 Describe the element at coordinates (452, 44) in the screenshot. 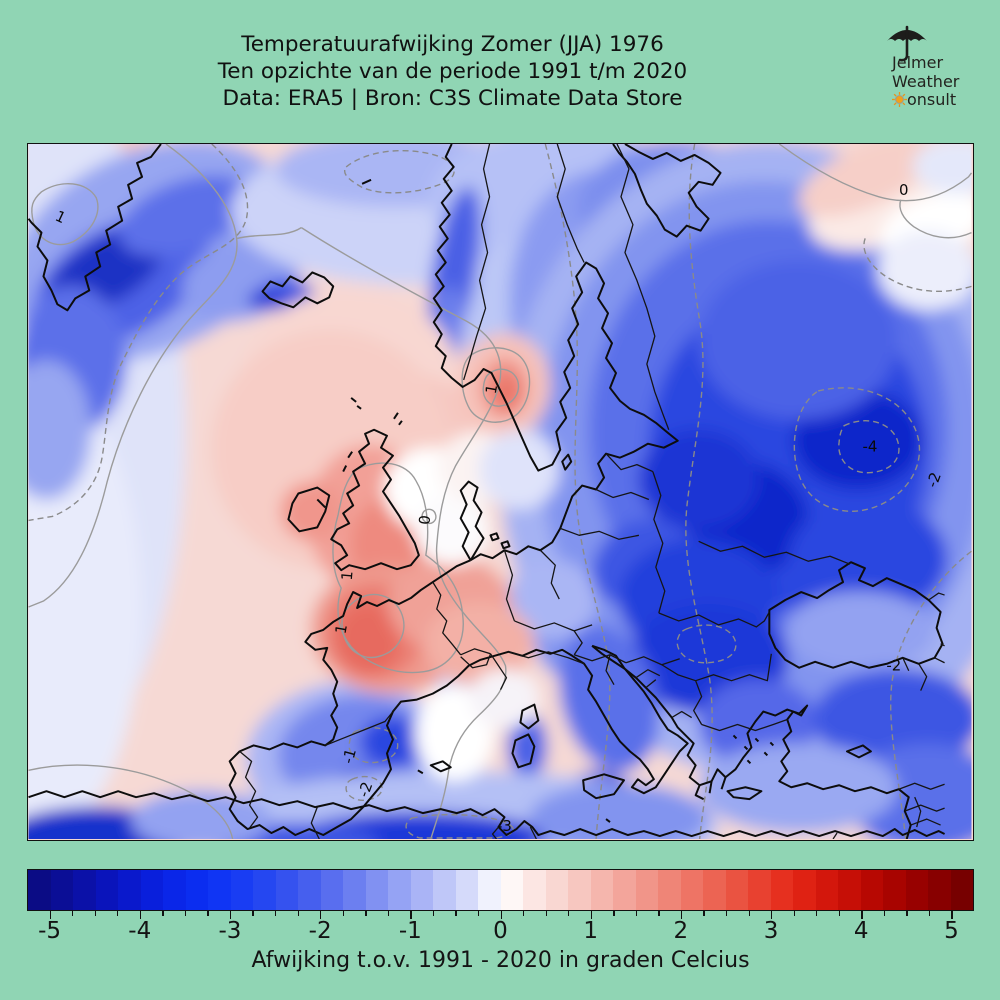

I see `title-line-1: Temperatuurafwijking Zomer (JJA) 1976` at that location.